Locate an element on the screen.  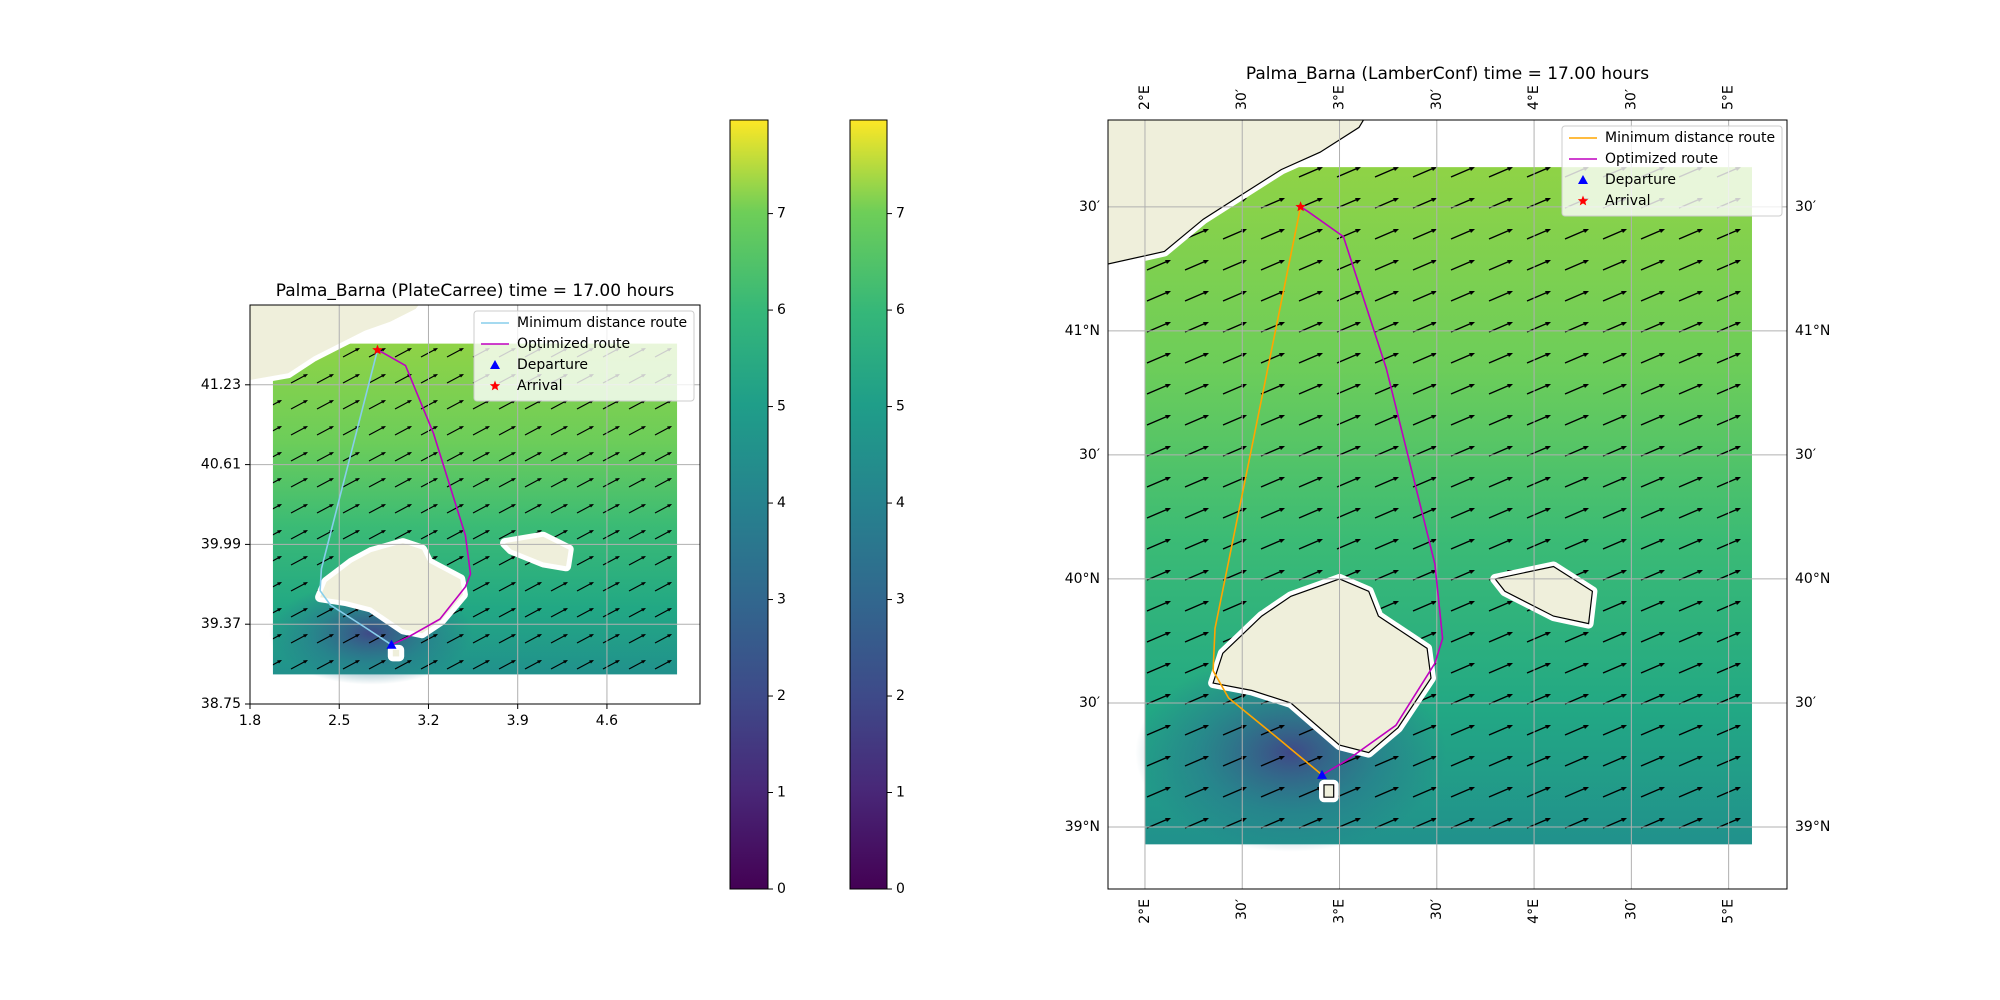
x-tick-label: 3.9 is located at coordinates (518, 721).